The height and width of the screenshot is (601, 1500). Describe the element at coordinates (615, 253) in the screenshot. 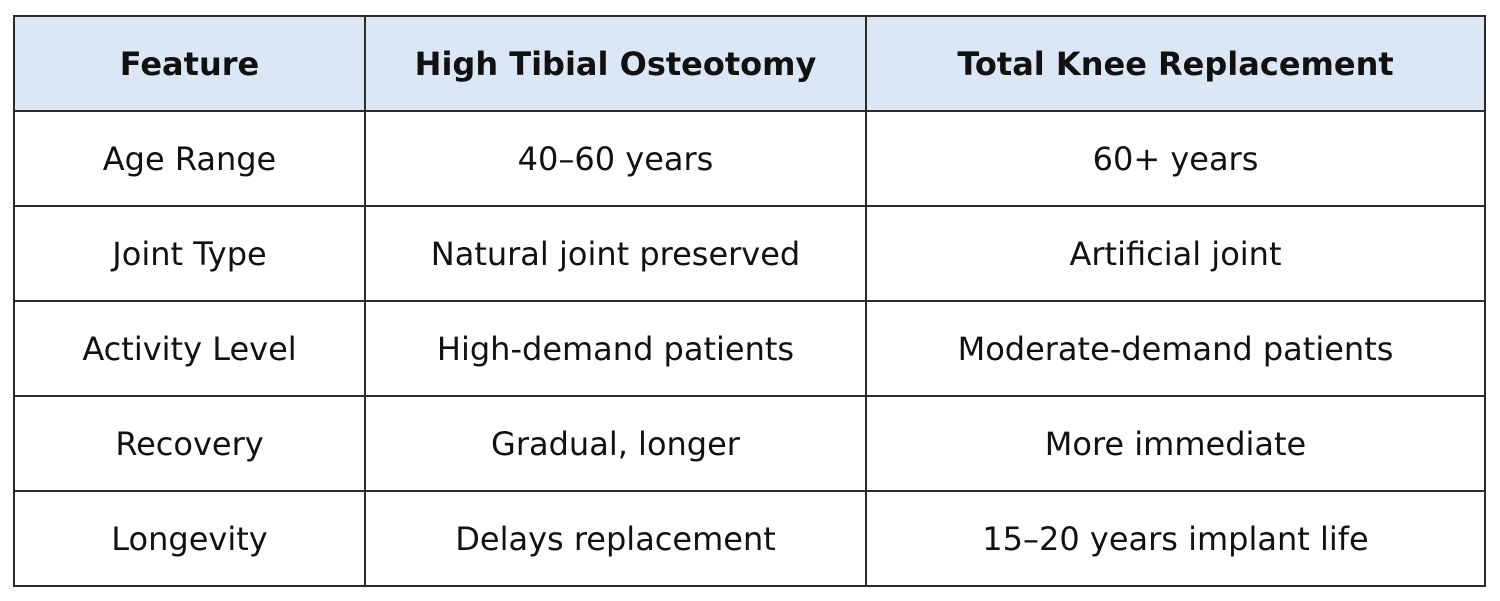

I see `table-cell: Natural joint preserved` at that location.